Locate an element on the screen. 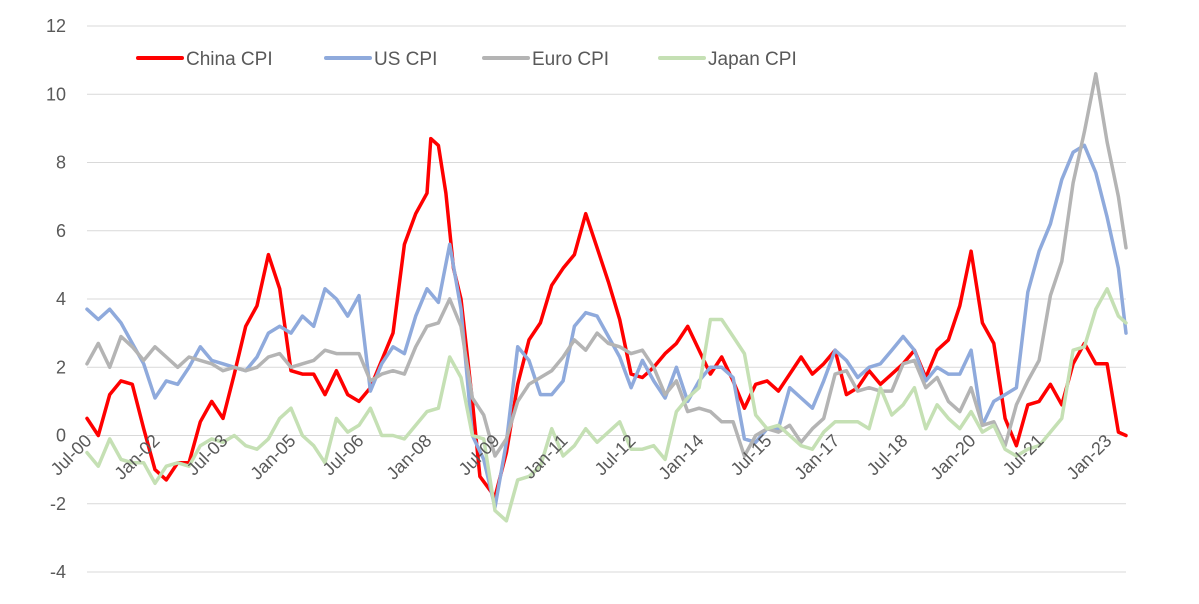  legend-label: China CPI is located at coordinates (229, 59).